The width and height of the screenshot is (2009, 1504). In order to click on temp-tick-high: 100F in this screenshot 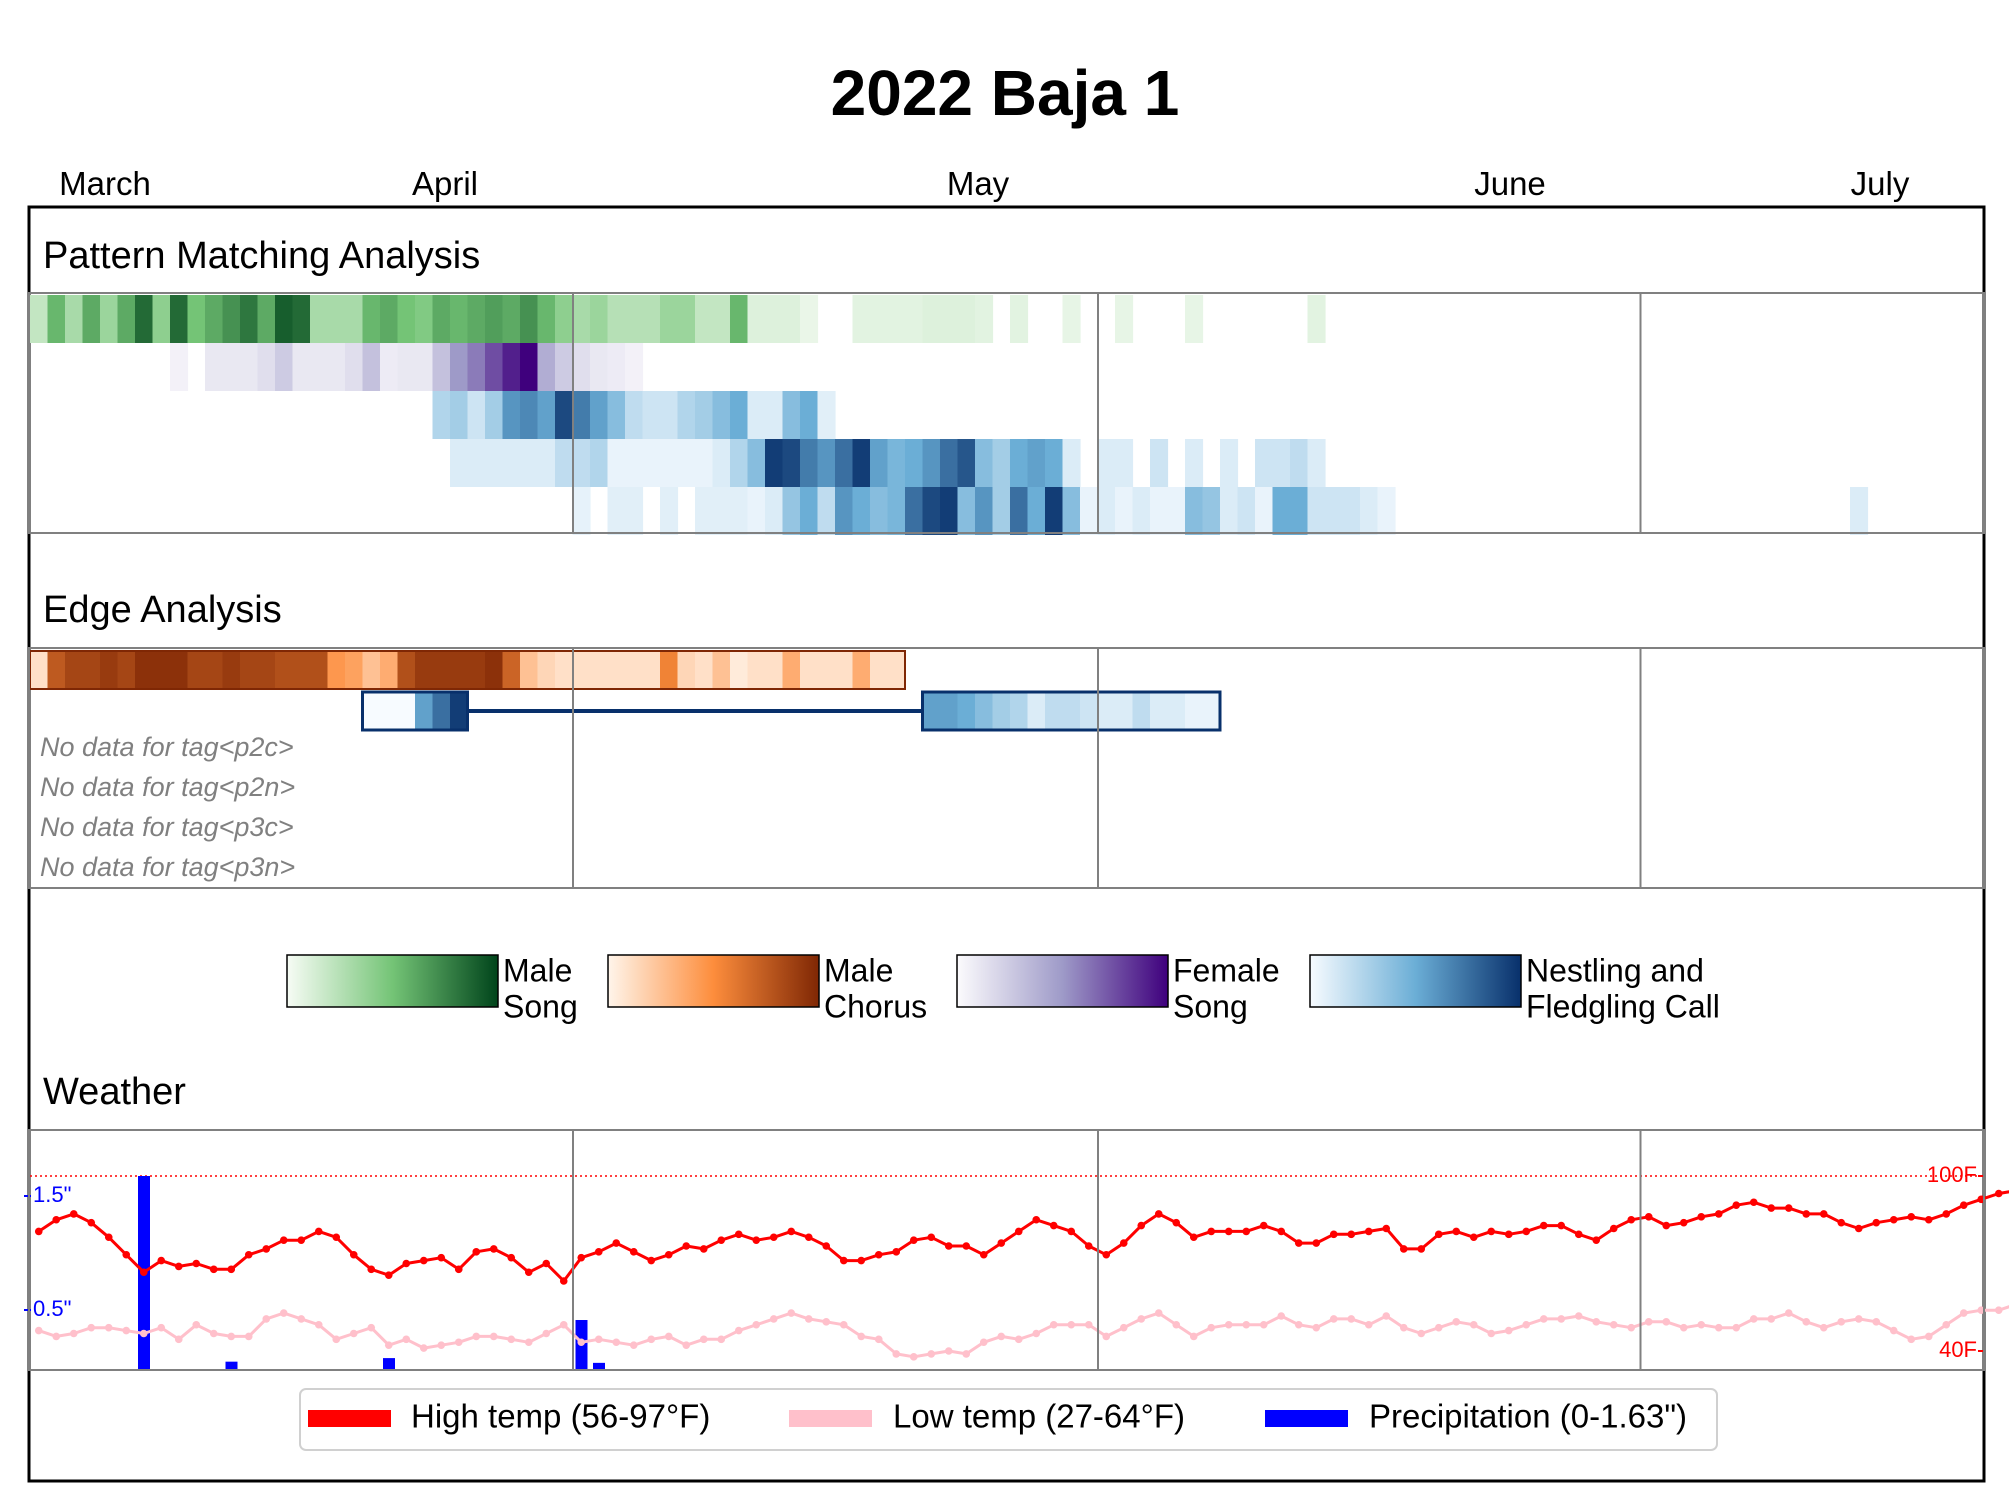, I will do `click(1952, 1174)`.